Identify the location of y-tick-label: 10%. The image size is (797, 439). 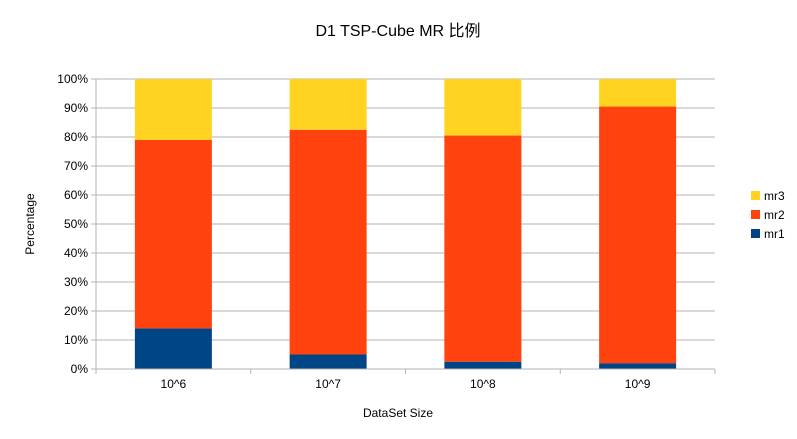
(76, 340).